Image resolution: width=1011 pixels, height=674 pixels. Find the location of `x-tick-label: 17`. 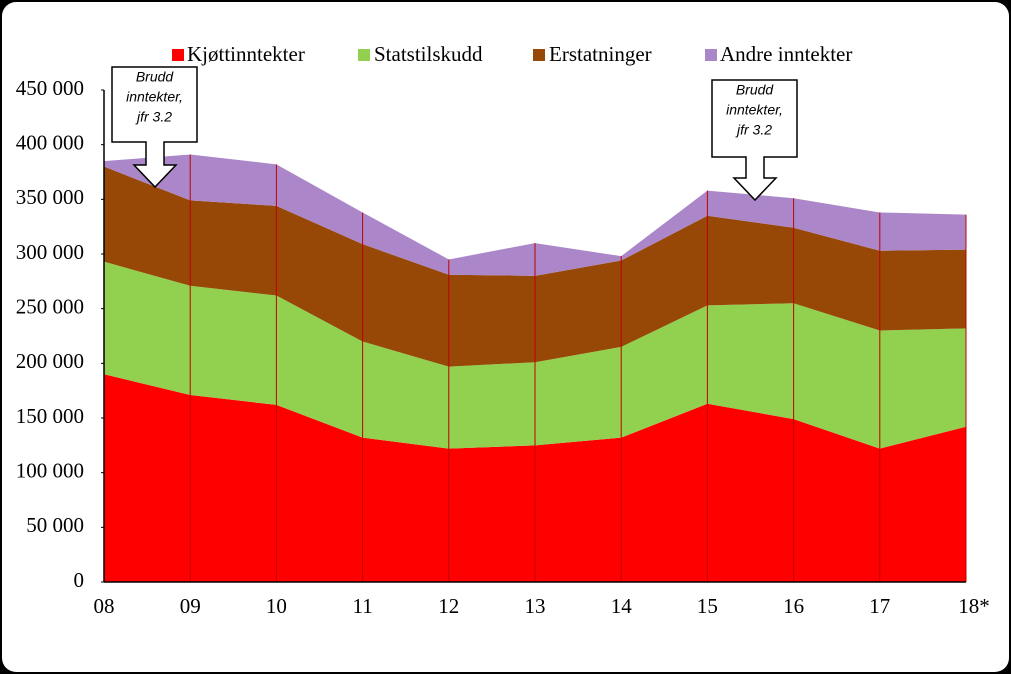

x-tick-label: 17 is located at coordinates (879, 606).